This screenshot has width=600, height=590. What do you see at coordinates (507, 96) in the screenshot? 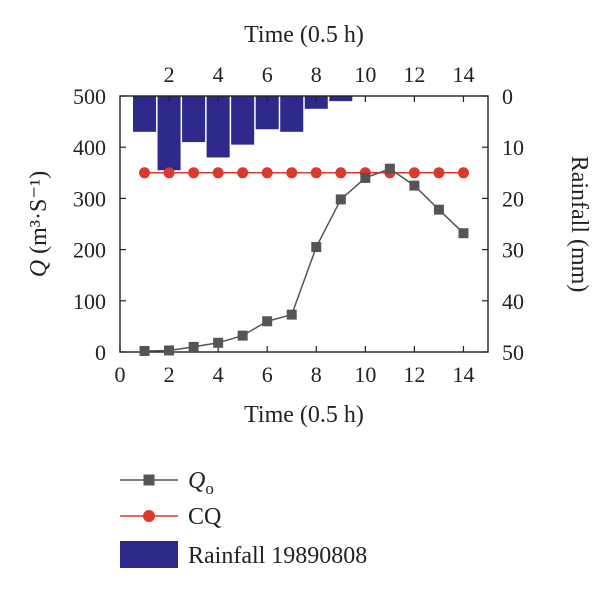
I see `y-tick-label-right: 0` at bounding box center [507, 96].